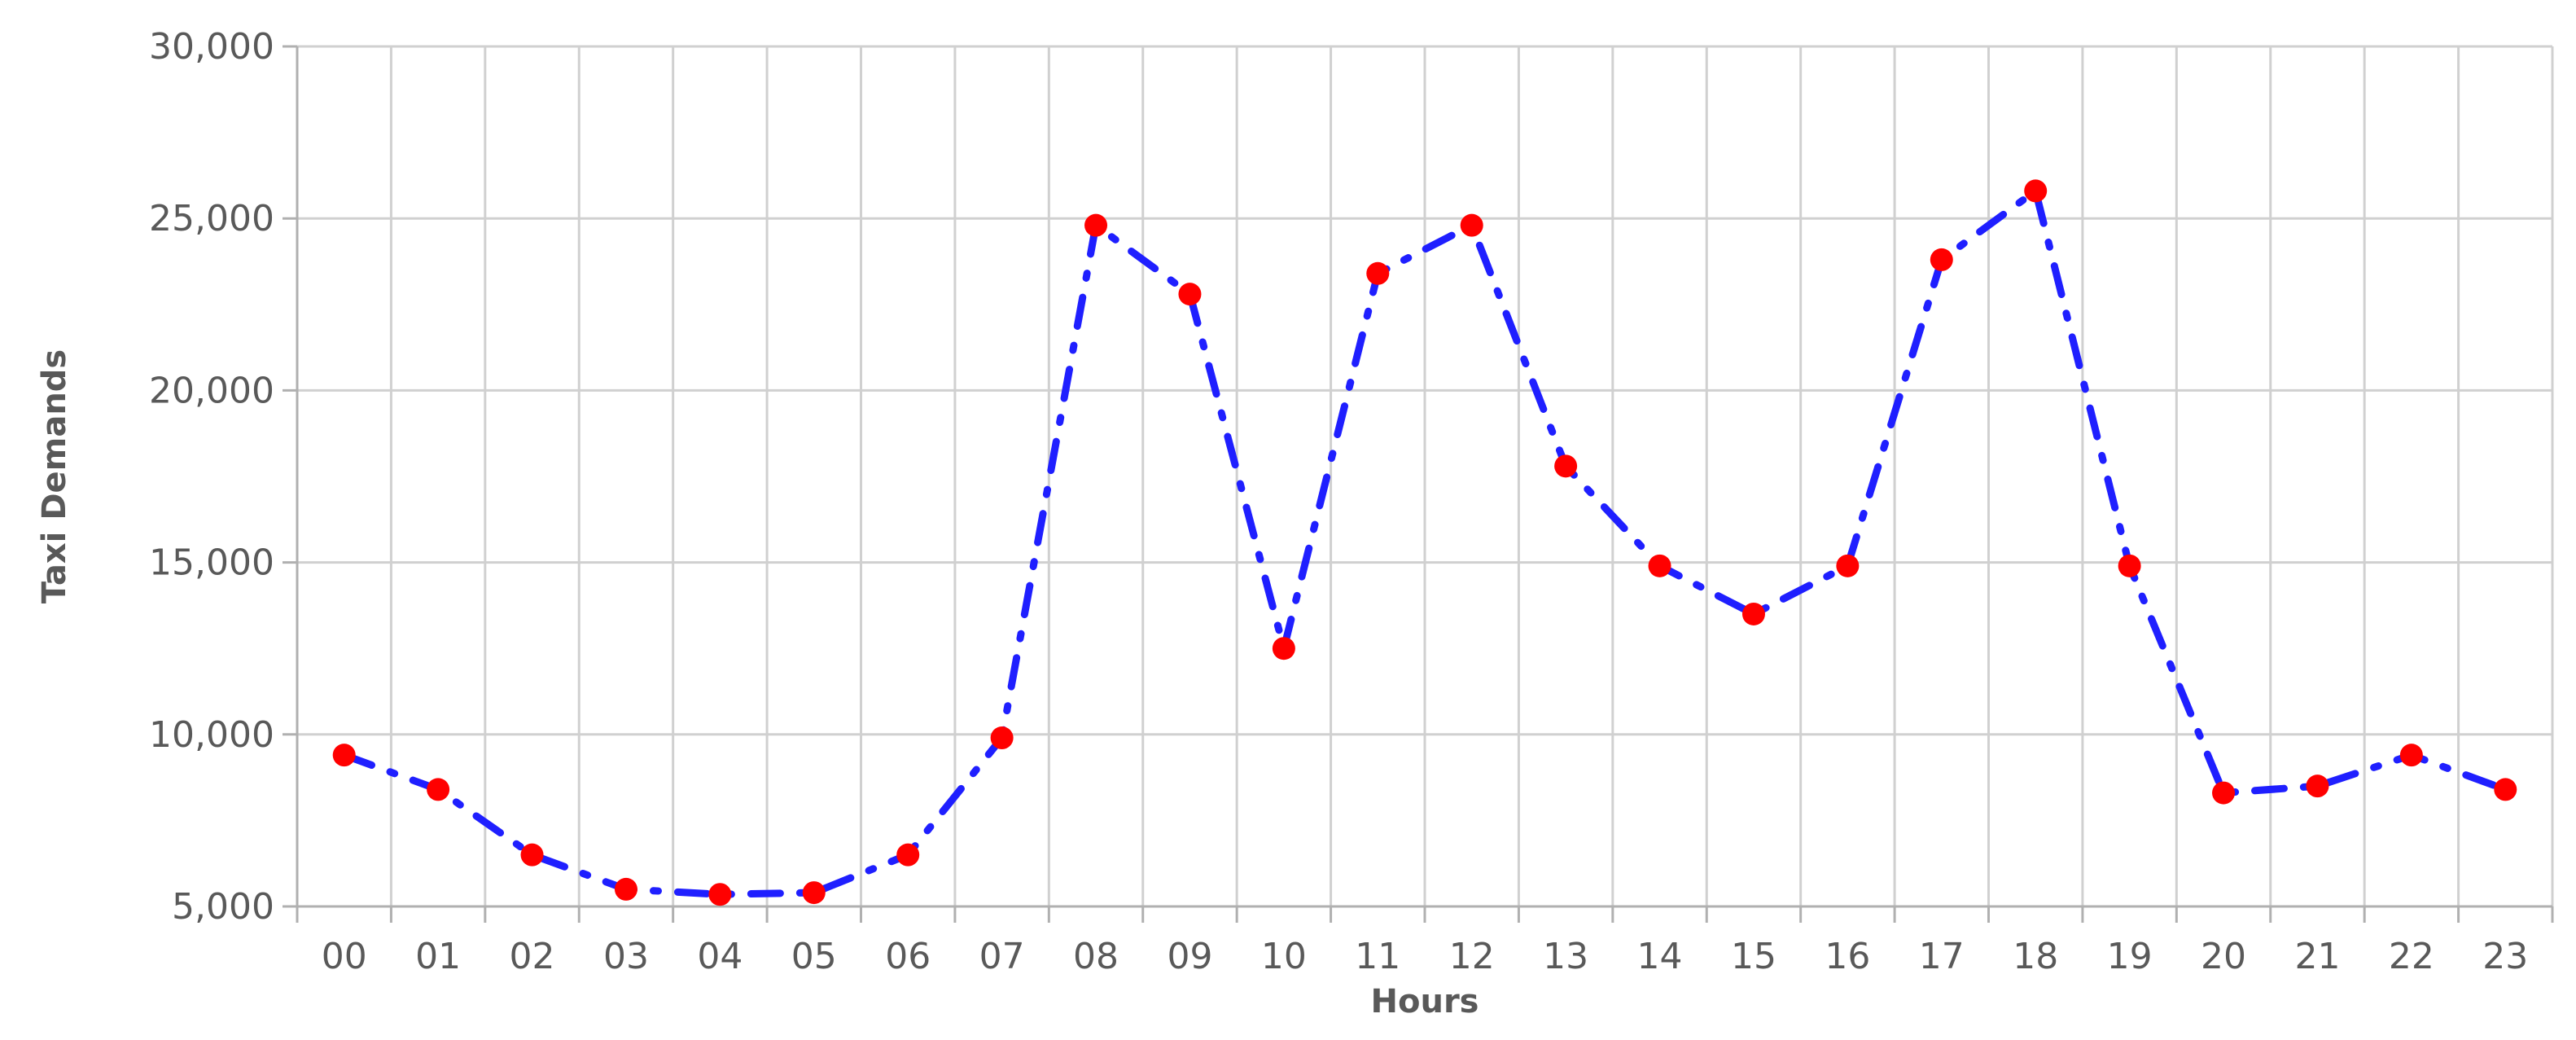 The height and width of the screenshot is (1040, 2576). I want to click on x-tick-label: 23, so click(2505, 957).